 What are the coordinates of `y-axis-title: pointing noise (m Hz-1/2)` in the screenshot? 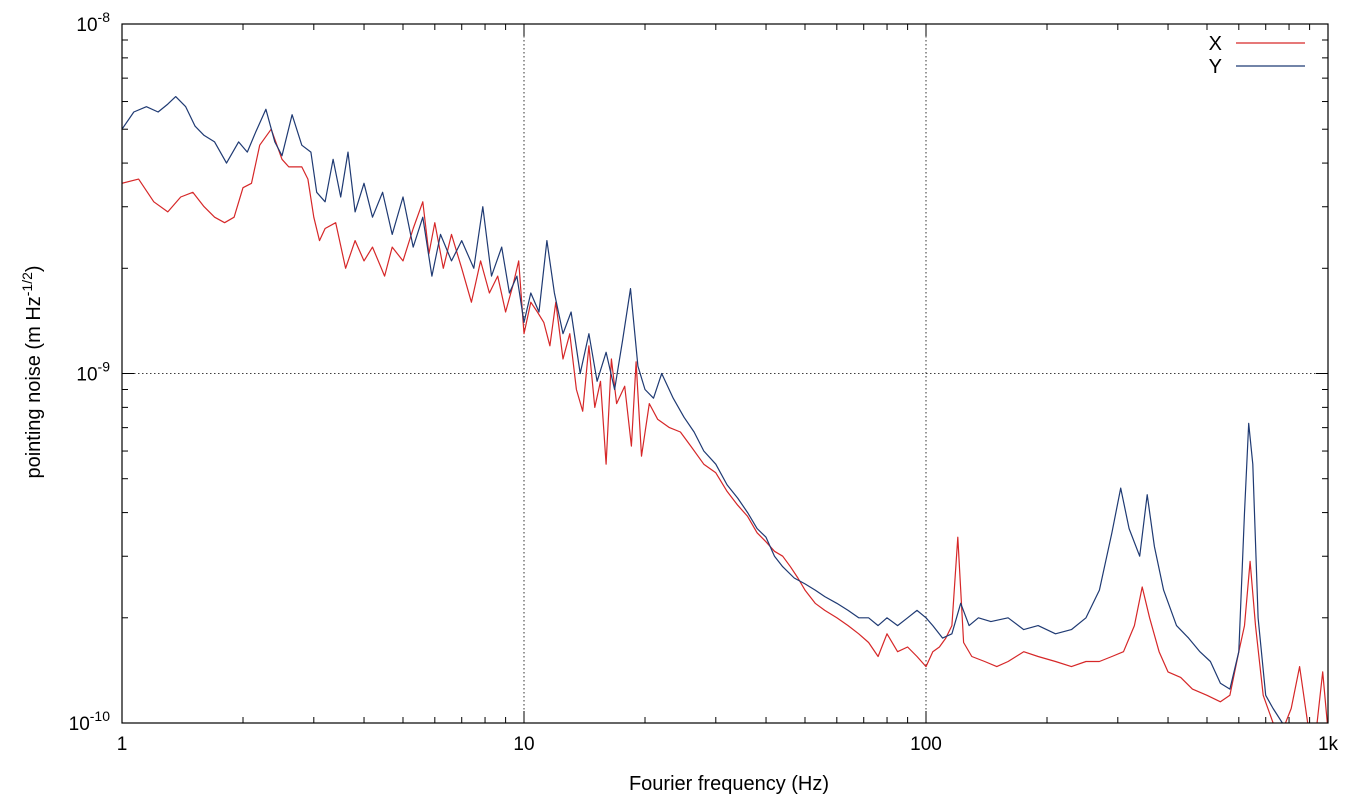 It's located at (32, 371).